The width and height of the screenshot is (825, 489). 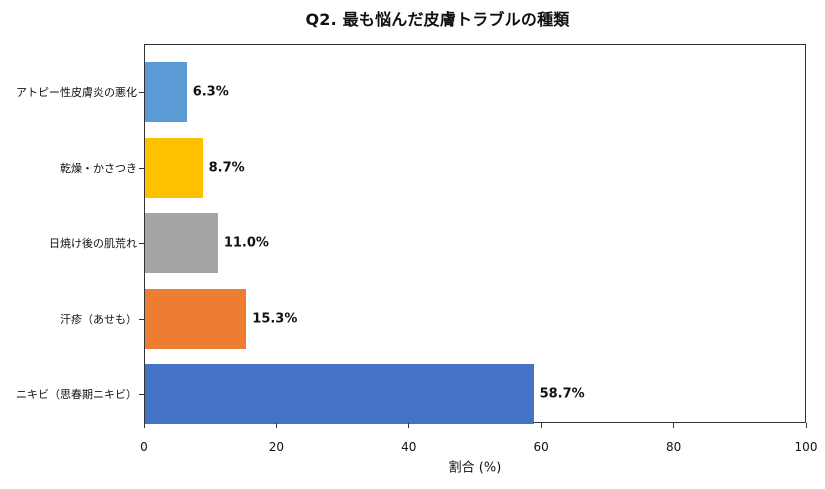 What do you see at coordinates (541, 447) in the screenshot?
I see `x-tick-label: 60` at bounding box center [541, 447].